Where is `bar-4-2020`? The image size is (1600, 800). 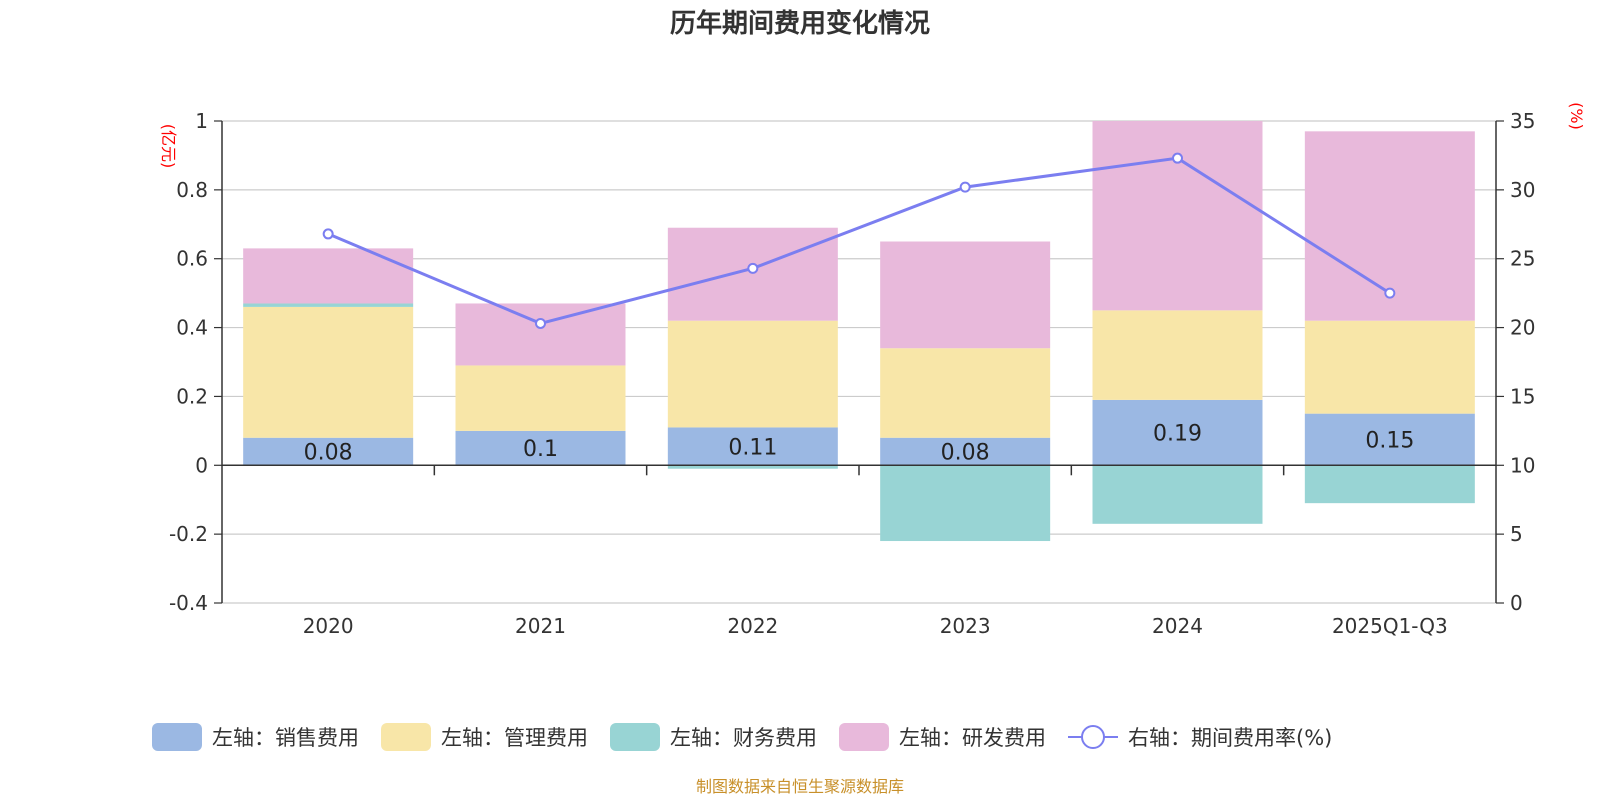
bar-4-2020 is located at coordinates (328, 276).